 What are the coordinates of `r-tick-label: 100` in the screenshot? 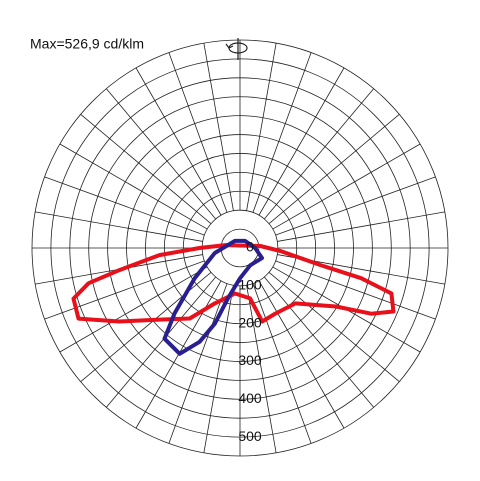 It's located at (250, 285).